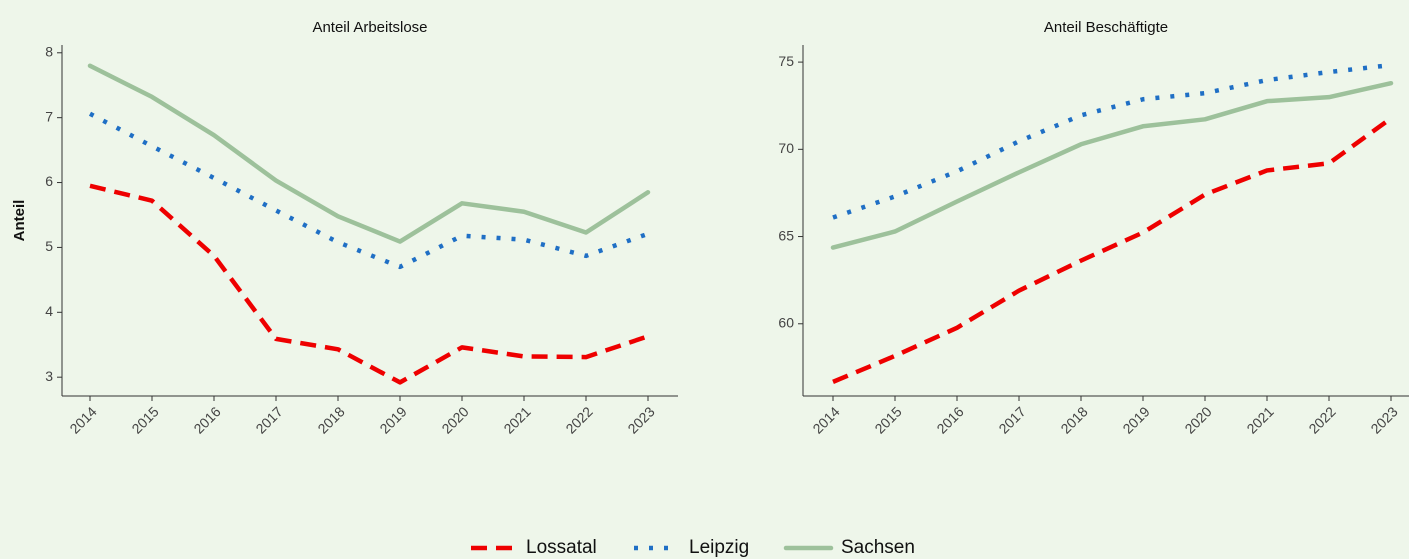 The width and height of the screenshot is (1409, 559). Describe the element at coordinates (786, 148) in the screenshot. I see `y-tick-label: 70` at that location.